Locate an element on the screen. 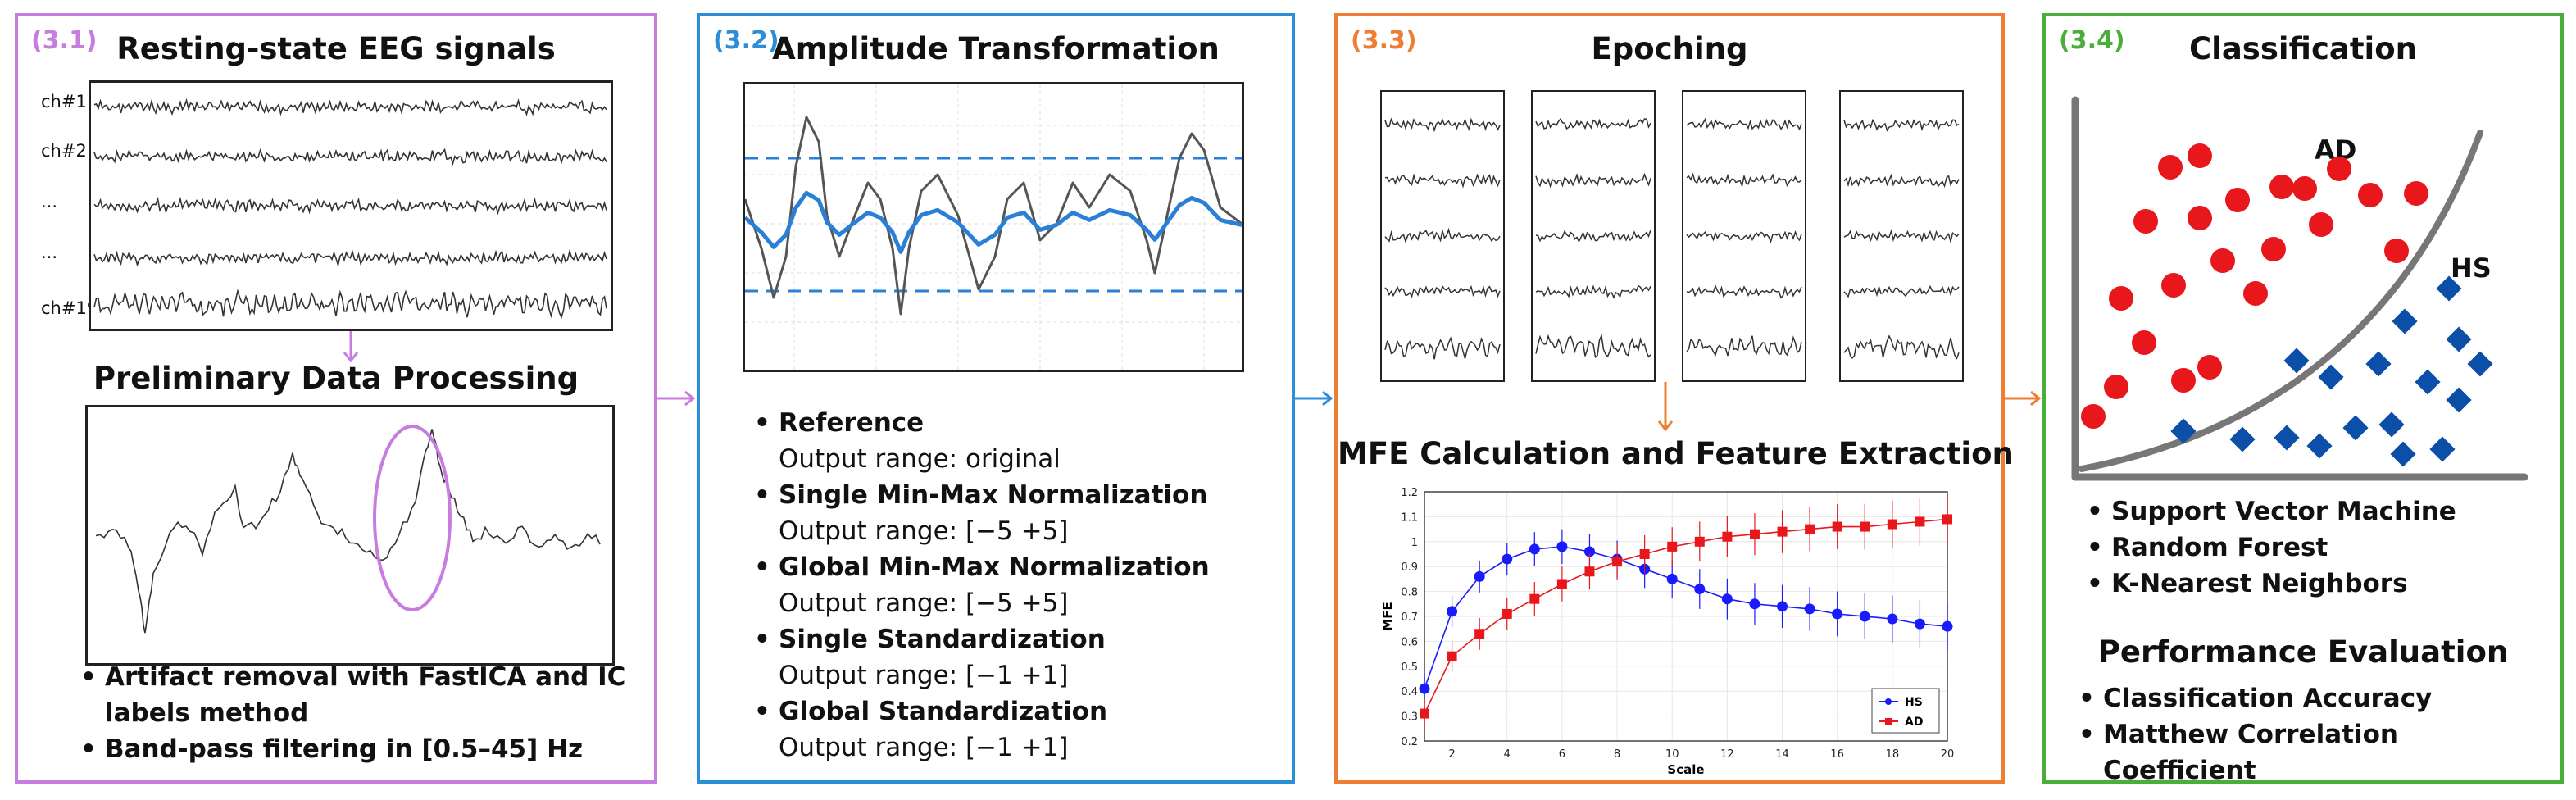 This screenshot has height=800, width=2576. y-tick-label: 0.4 is located at coordinates (1409, 692).